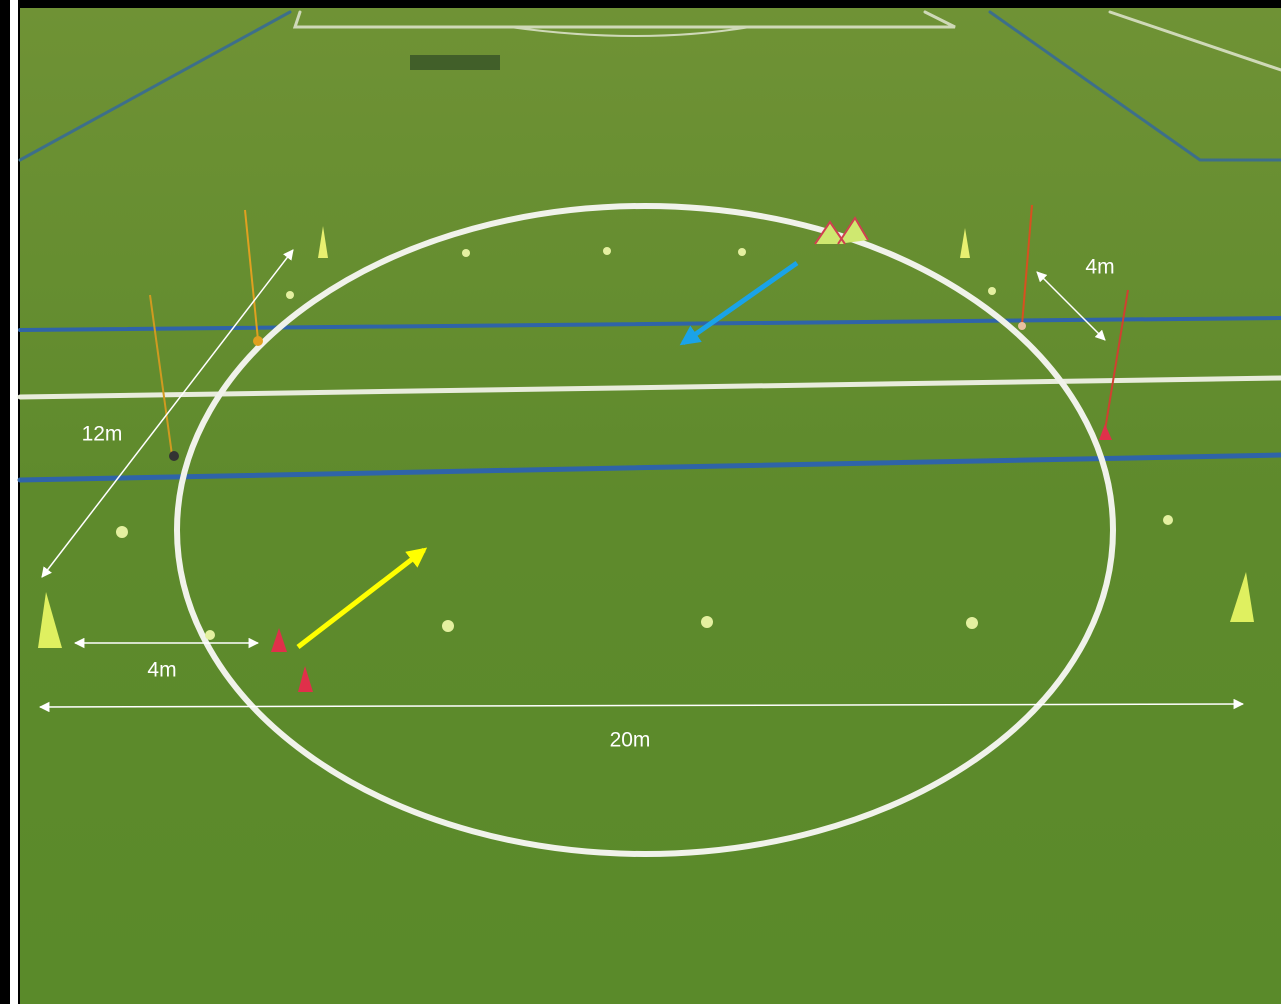  Describe the element at coordinates (630, 31) in the screenshot. I see `penalty-arc` at that location.